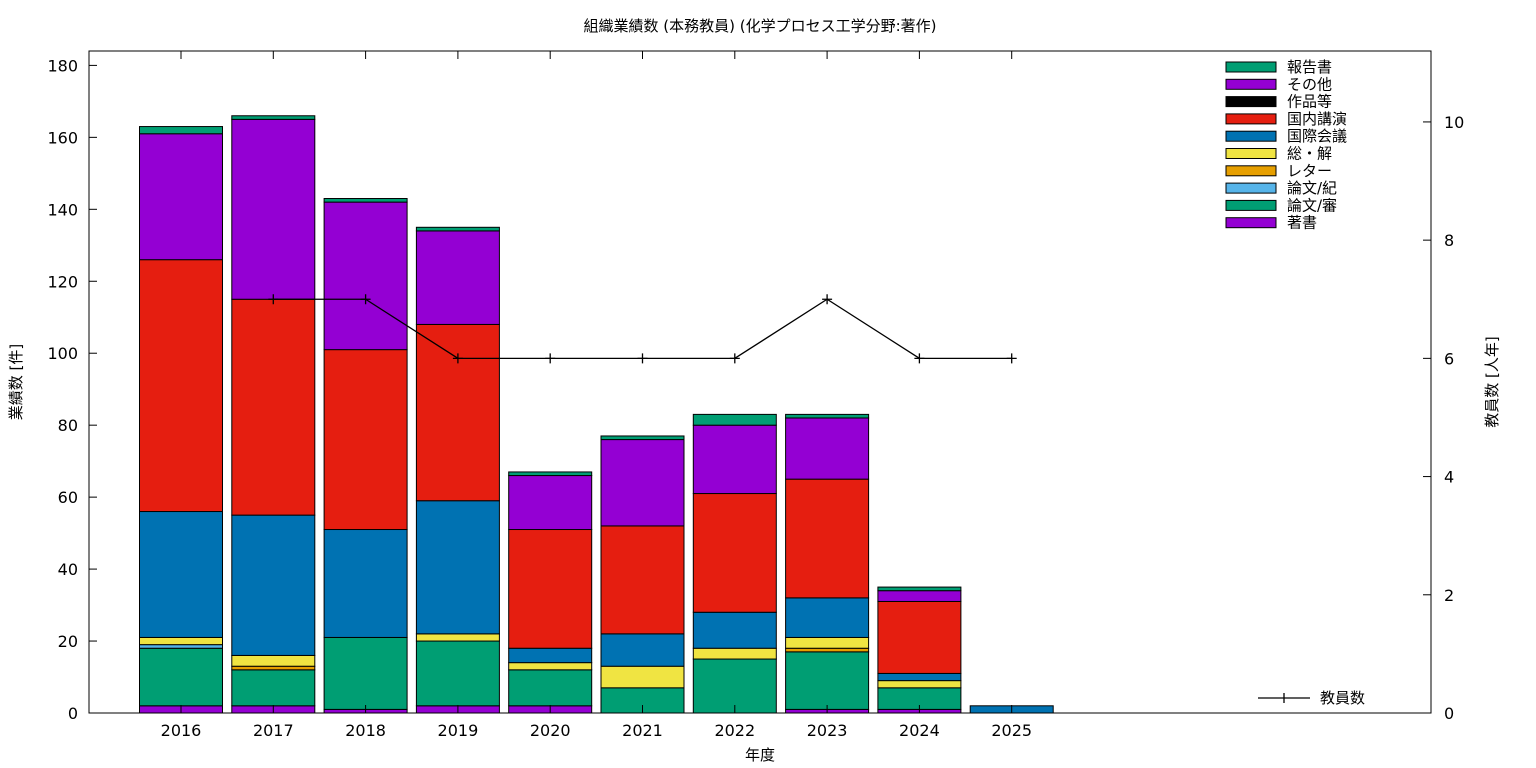 The image size is (1536, 768). Describe the element at coordinates (1302, 223) in the screenshot. I see `legend-label: 著書` at that location.